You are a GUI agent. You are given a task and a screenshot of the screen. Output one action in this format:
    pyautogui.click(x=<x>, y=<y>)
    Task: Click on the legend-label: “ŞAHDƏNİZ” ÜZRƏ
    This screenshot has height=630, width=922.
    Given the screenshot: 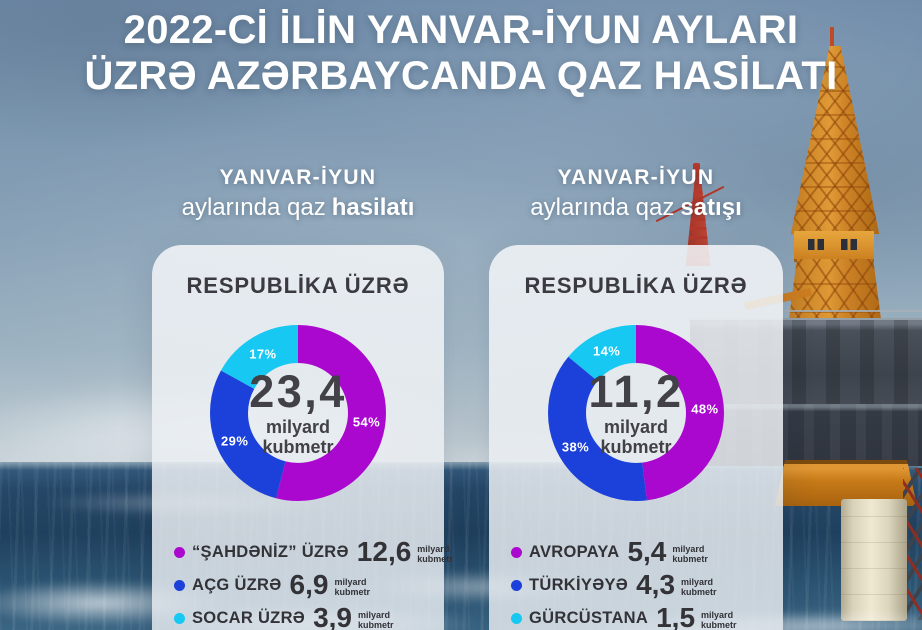 What is the action you would take?
    pyautogui.click(x=270, y=551)
    